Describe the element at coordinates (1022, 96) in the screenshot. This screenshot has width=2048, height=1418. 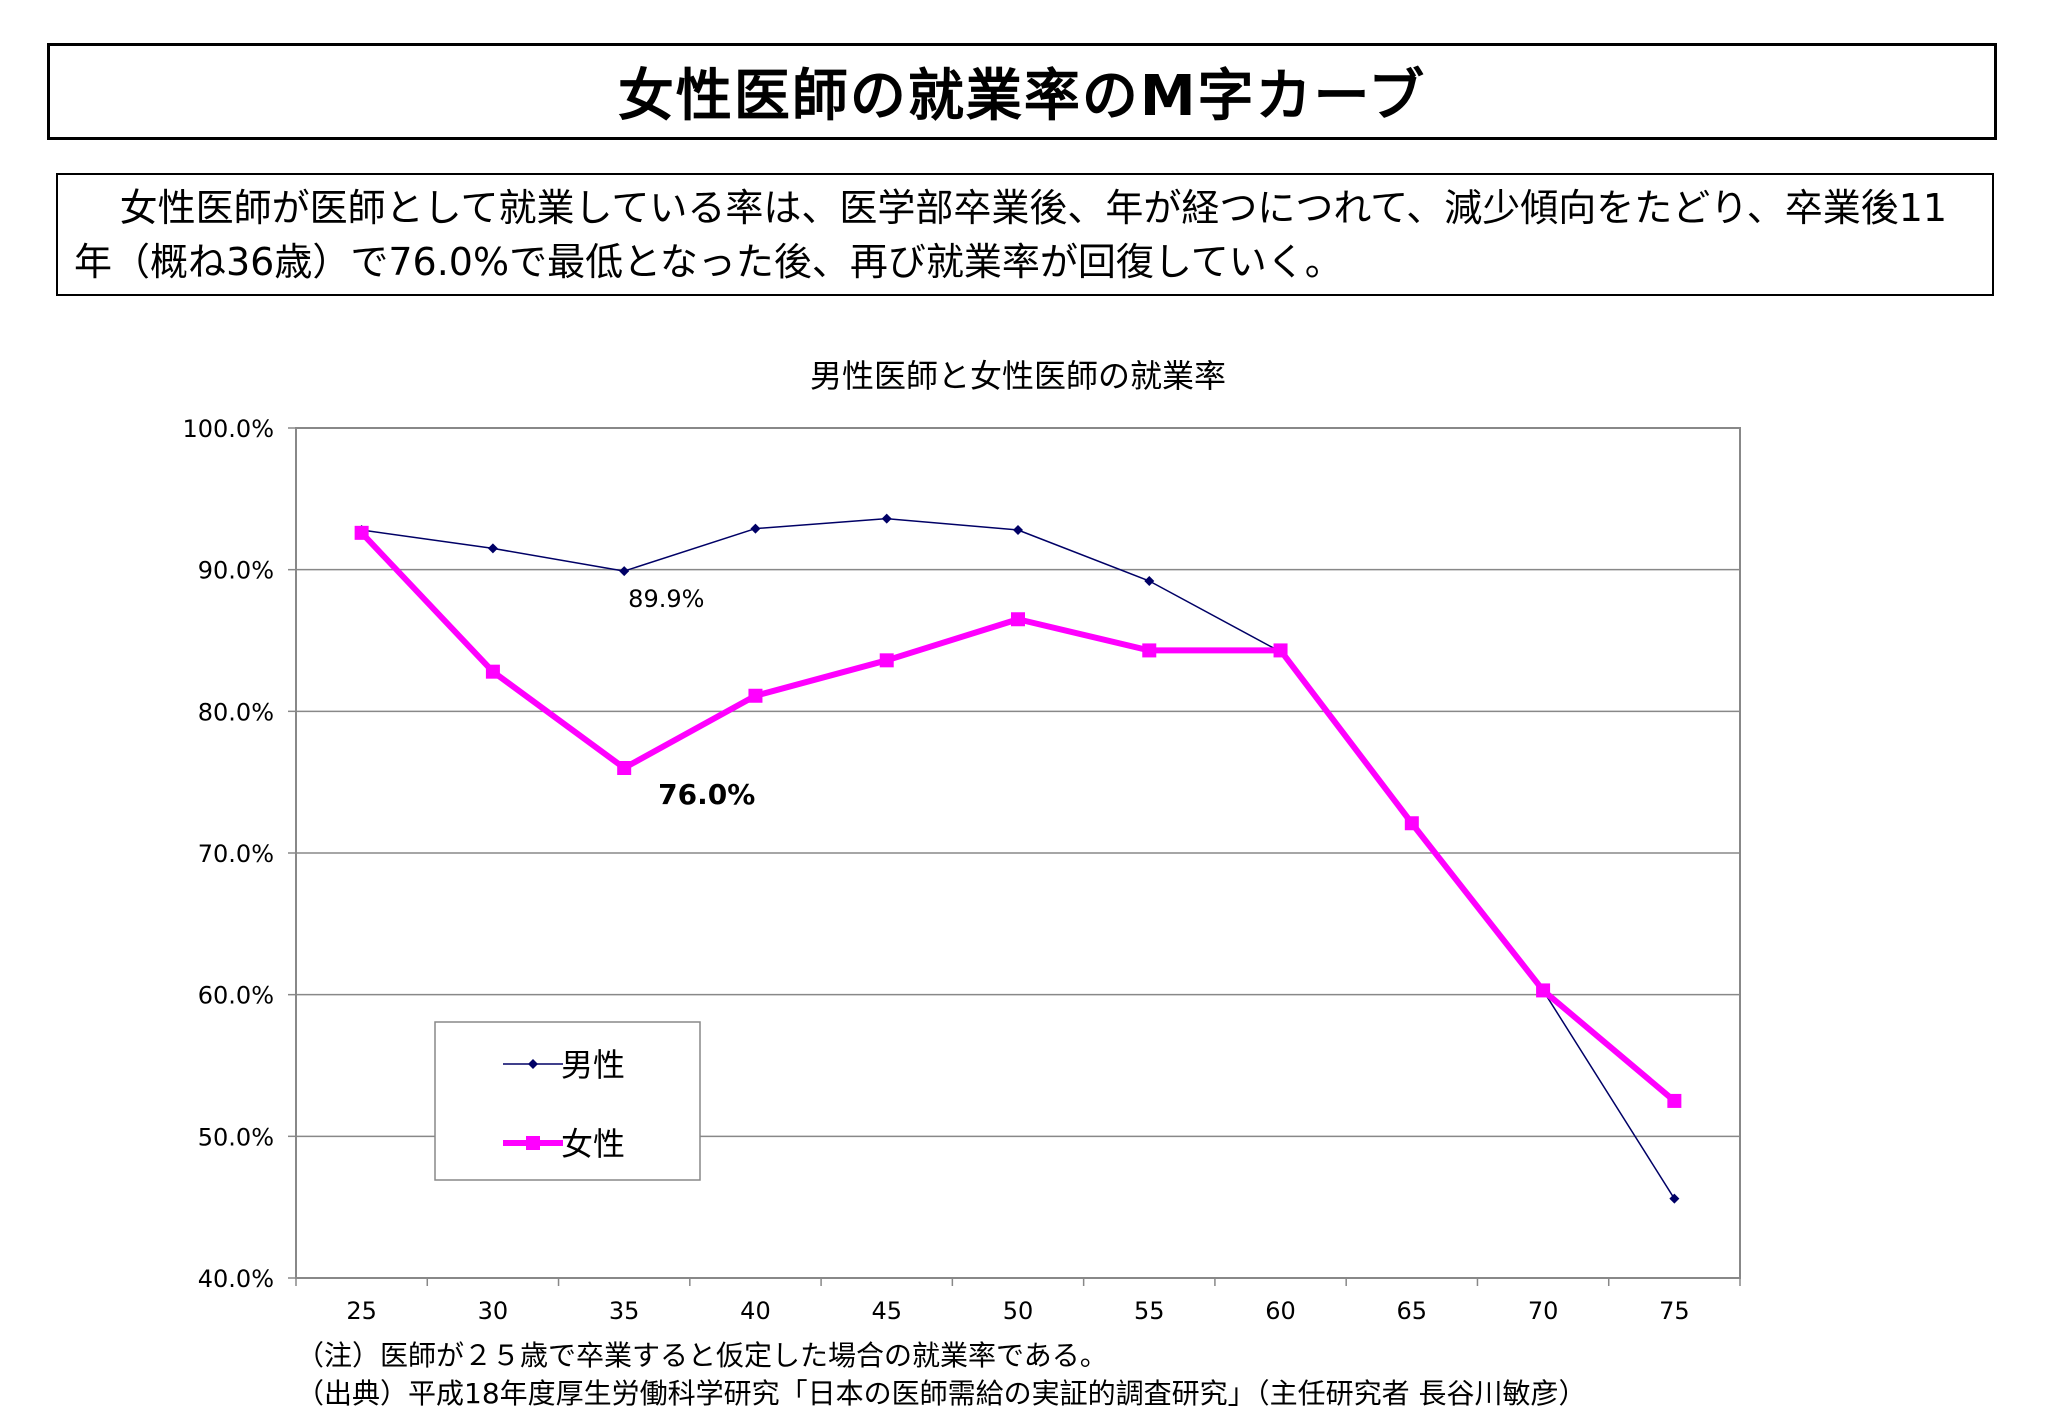
I see `page-title: 女性医師の就業率のM字カーブ` at that location.